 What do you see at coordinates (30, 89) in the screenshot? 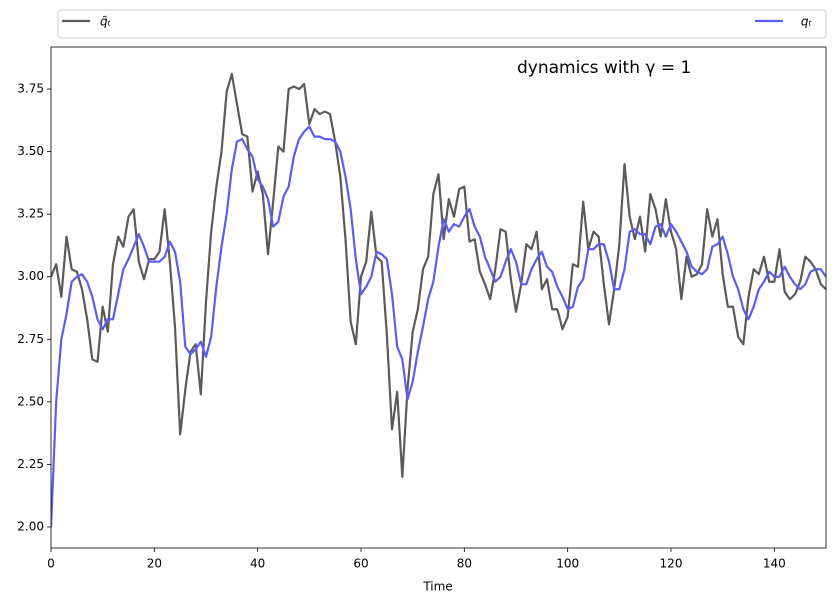
I see `y-tick-label: 3.75` at bounding box center [30, 89].